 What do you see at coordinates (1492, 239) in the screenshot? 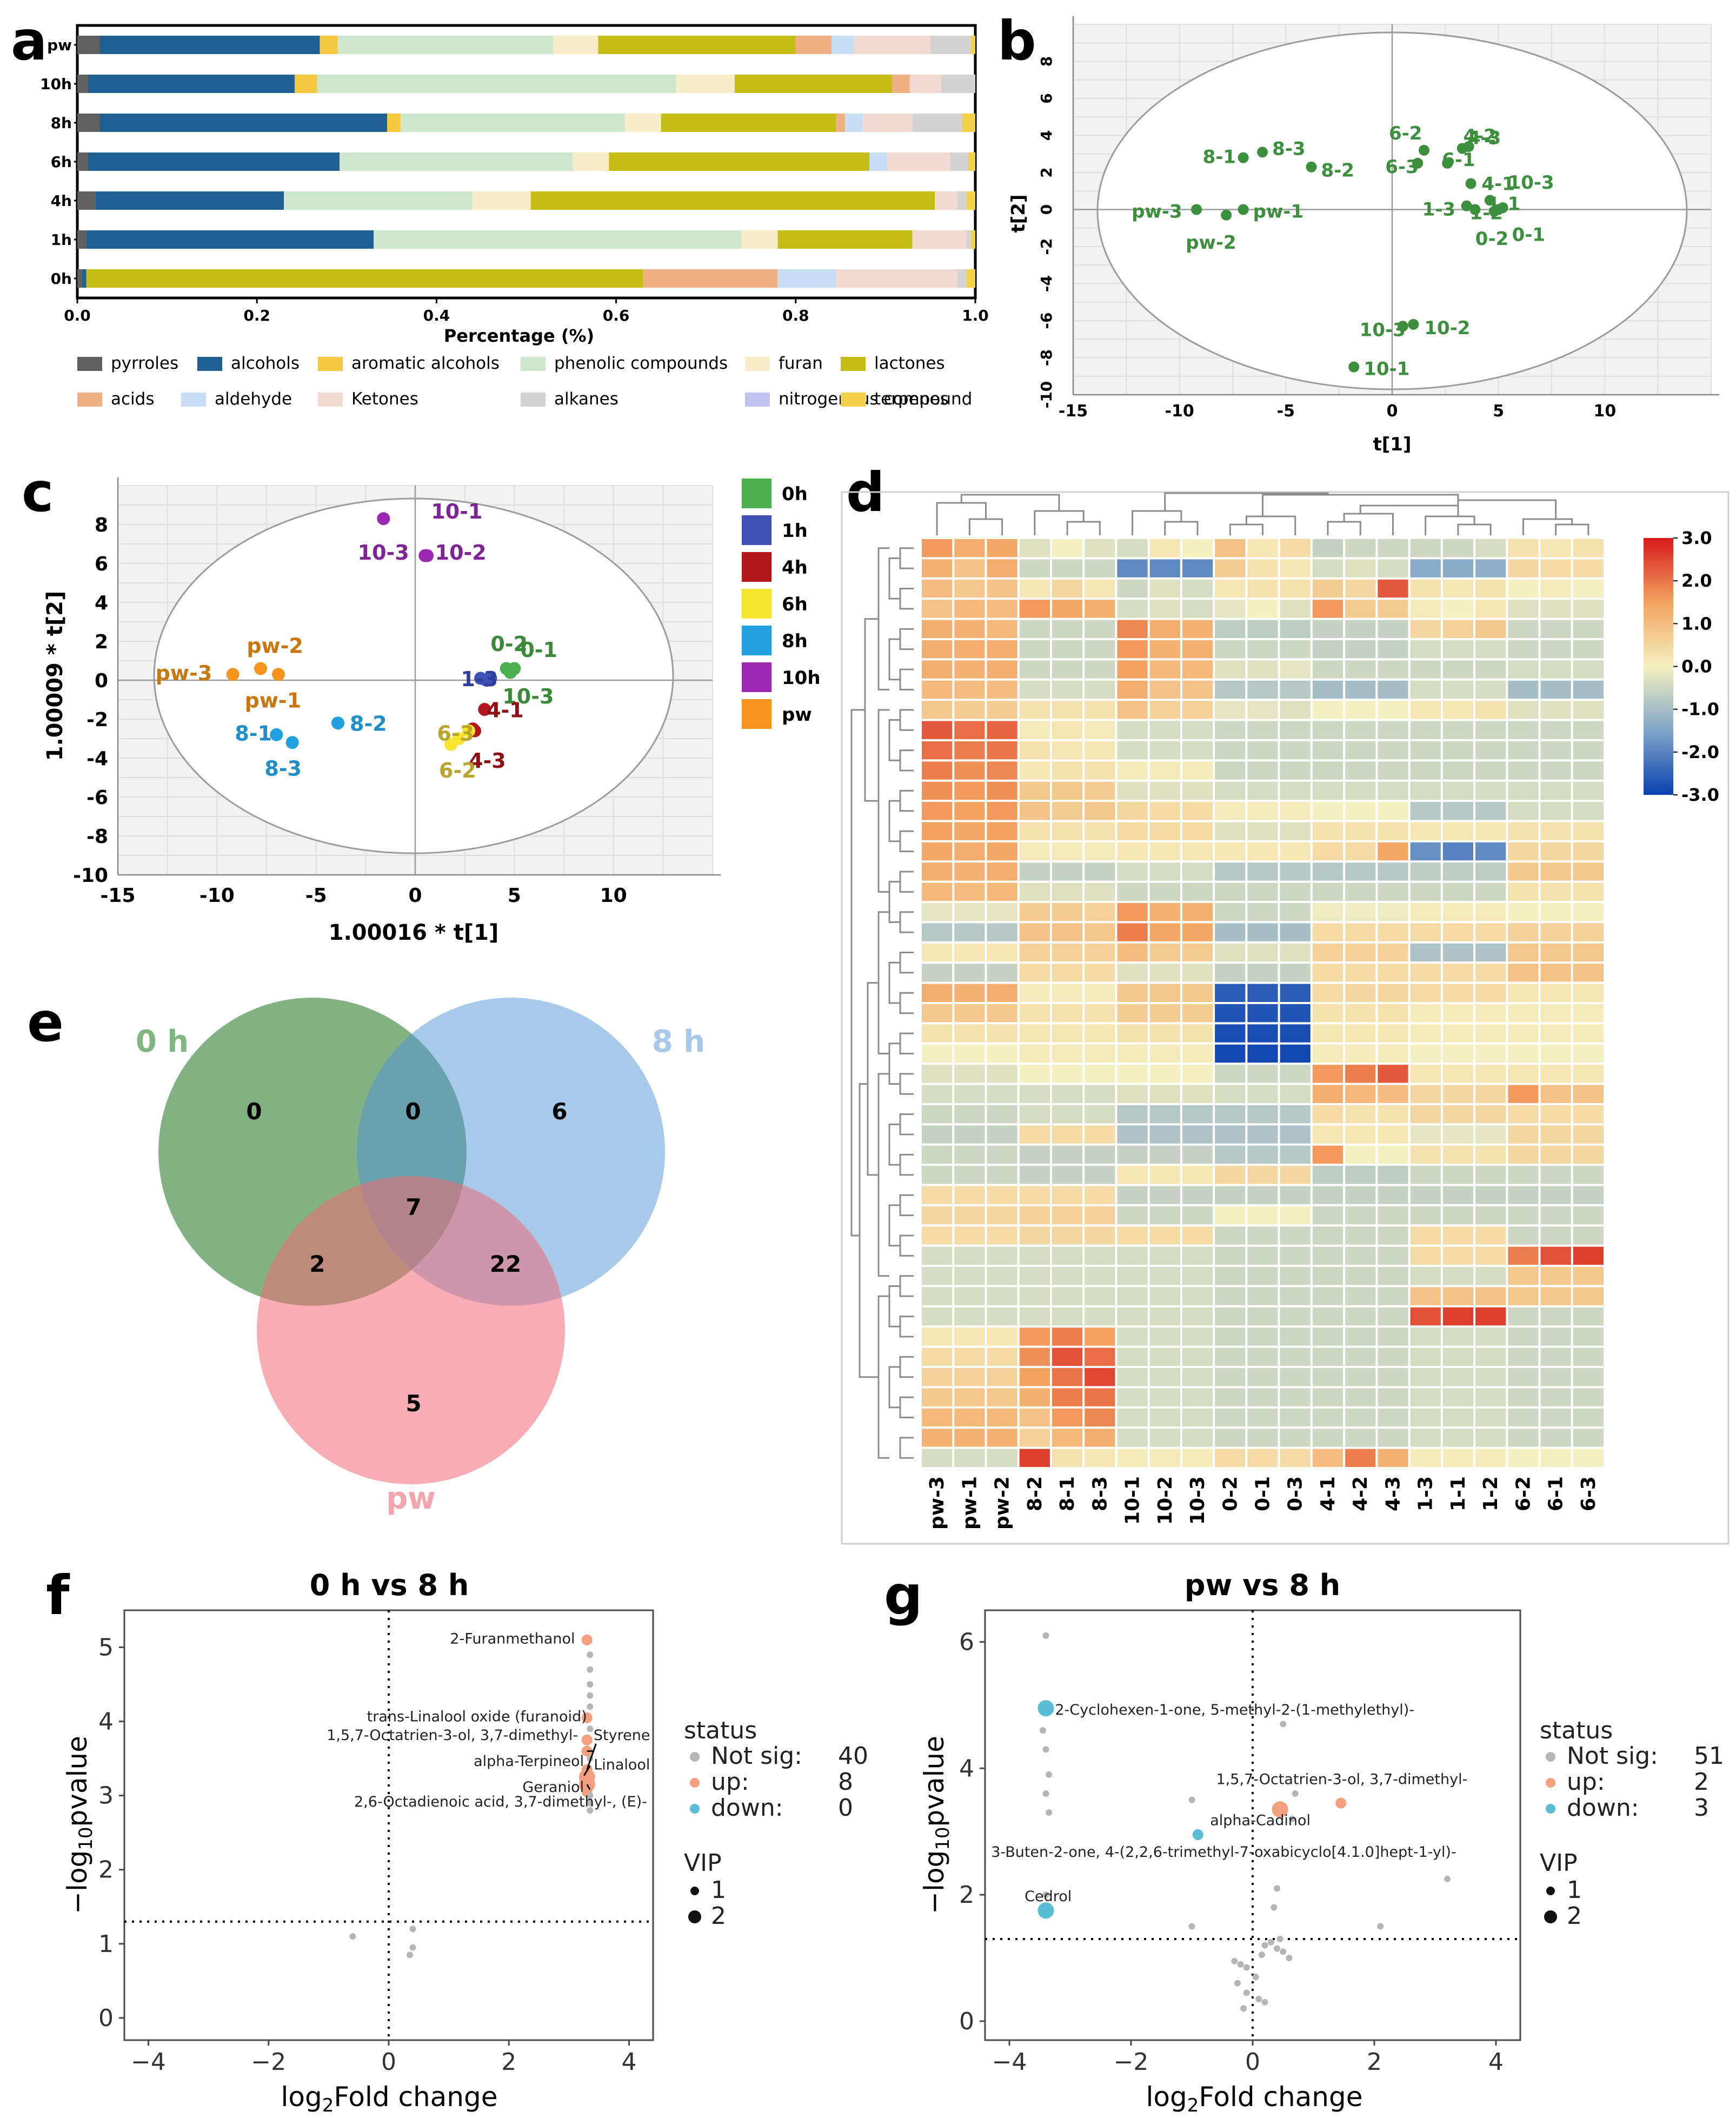
I see `pca-point-label: 0-2` at bounding box center [1492, 239].